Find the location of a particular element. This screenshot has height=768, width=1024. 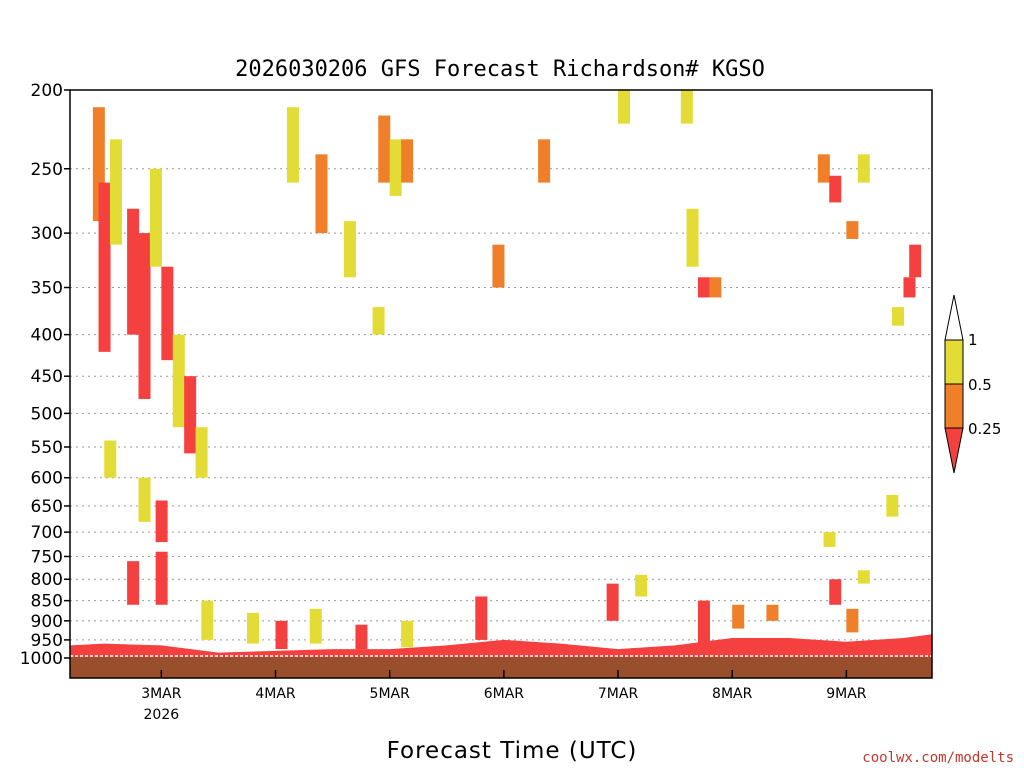

y-tick-label: 250 is located at coordinates (47, 170).